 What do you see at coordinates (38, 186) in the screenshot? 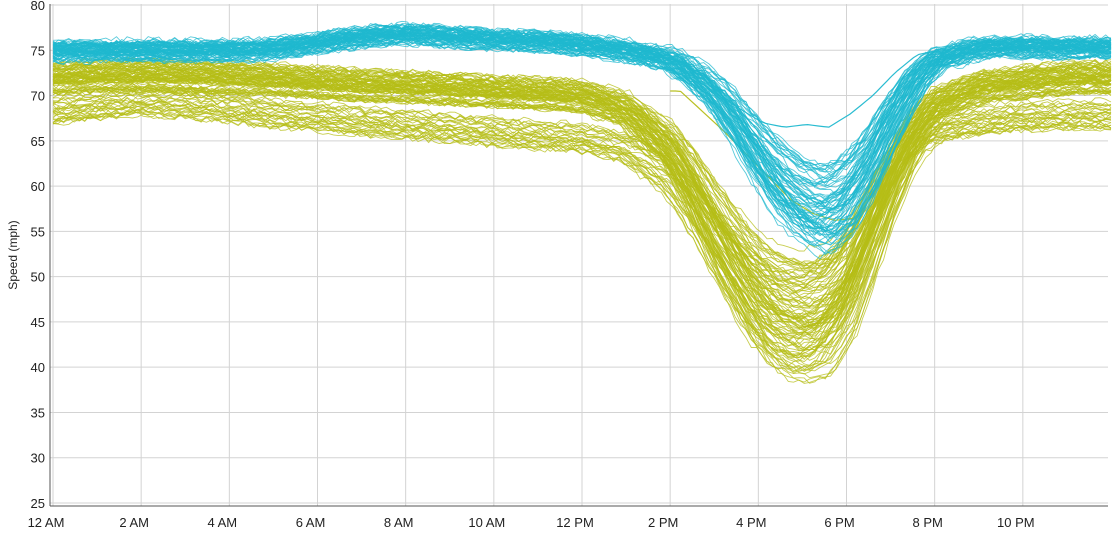
I see `y-tick-label: 60` at bounding box center [38, 186].